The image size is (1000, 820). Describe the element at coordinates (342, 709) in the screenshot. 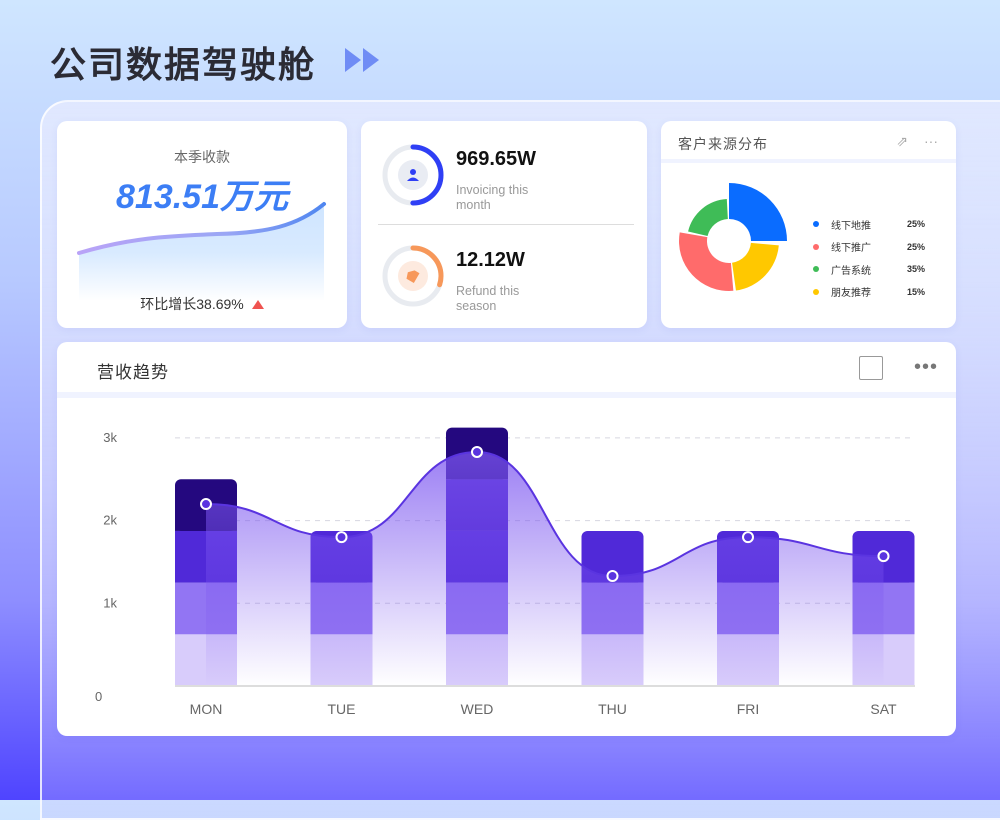

I see `x-tick-label: TUE` at that location.